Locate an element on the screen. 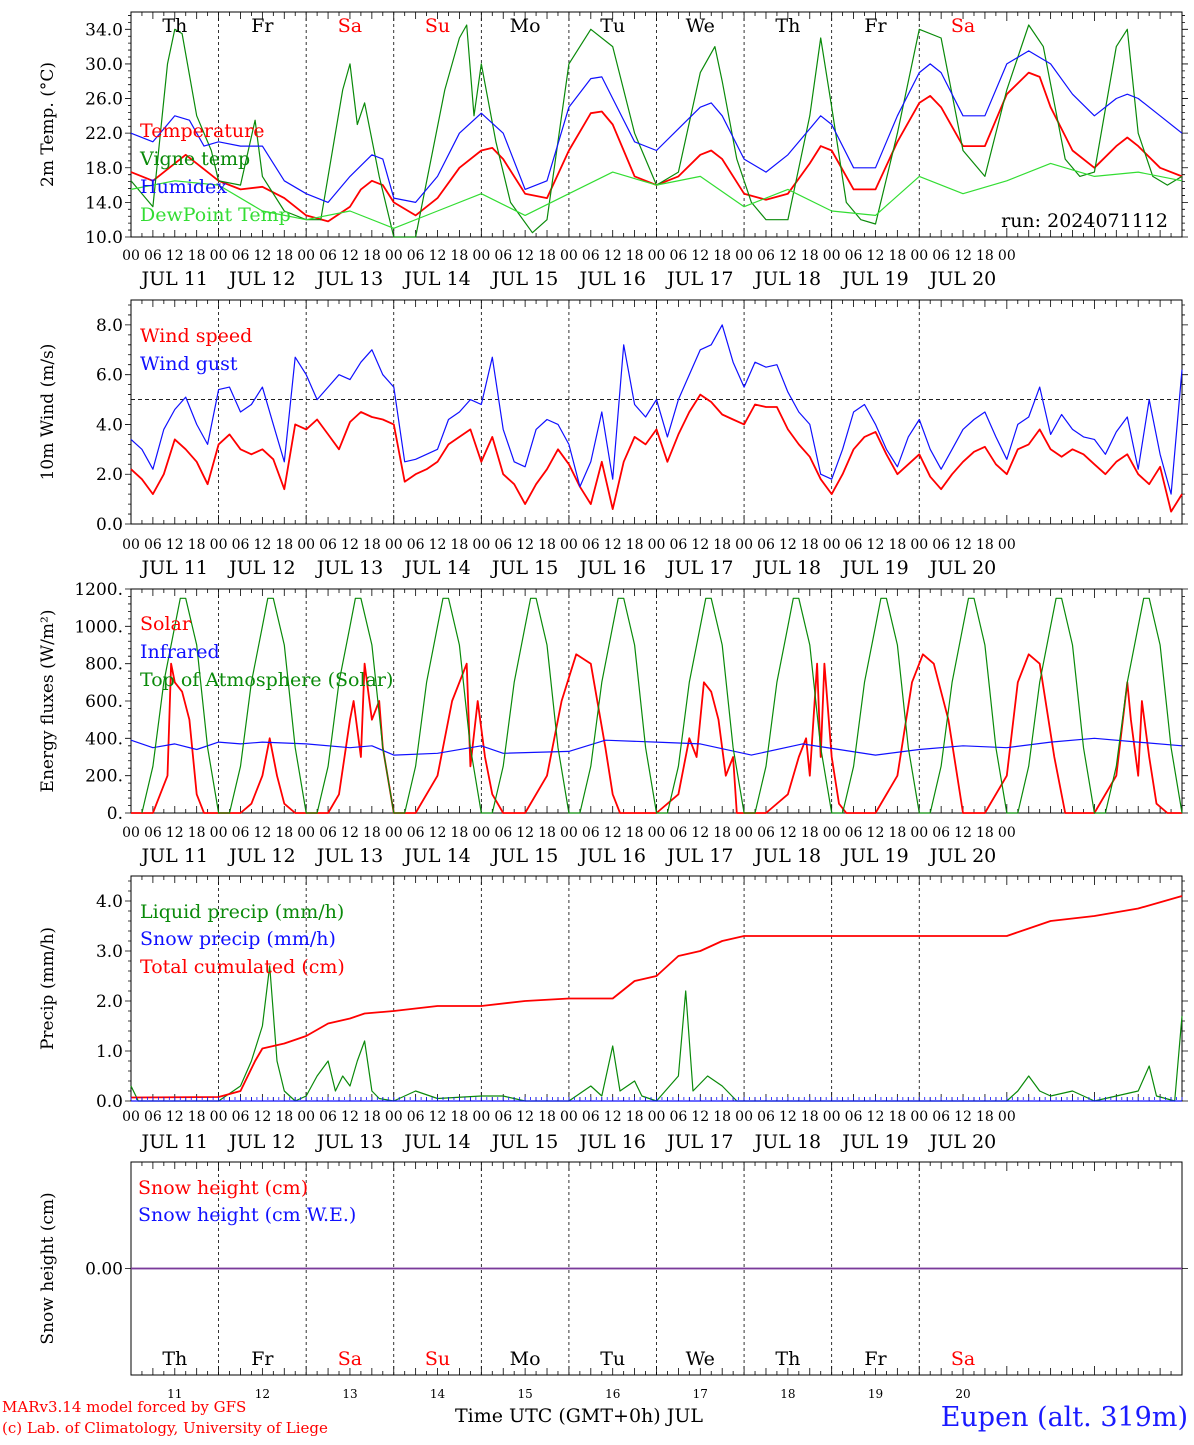 This screenshot has height=1445, width=1194. legend-entry: Wind gust is located at coordinates (189, 364).